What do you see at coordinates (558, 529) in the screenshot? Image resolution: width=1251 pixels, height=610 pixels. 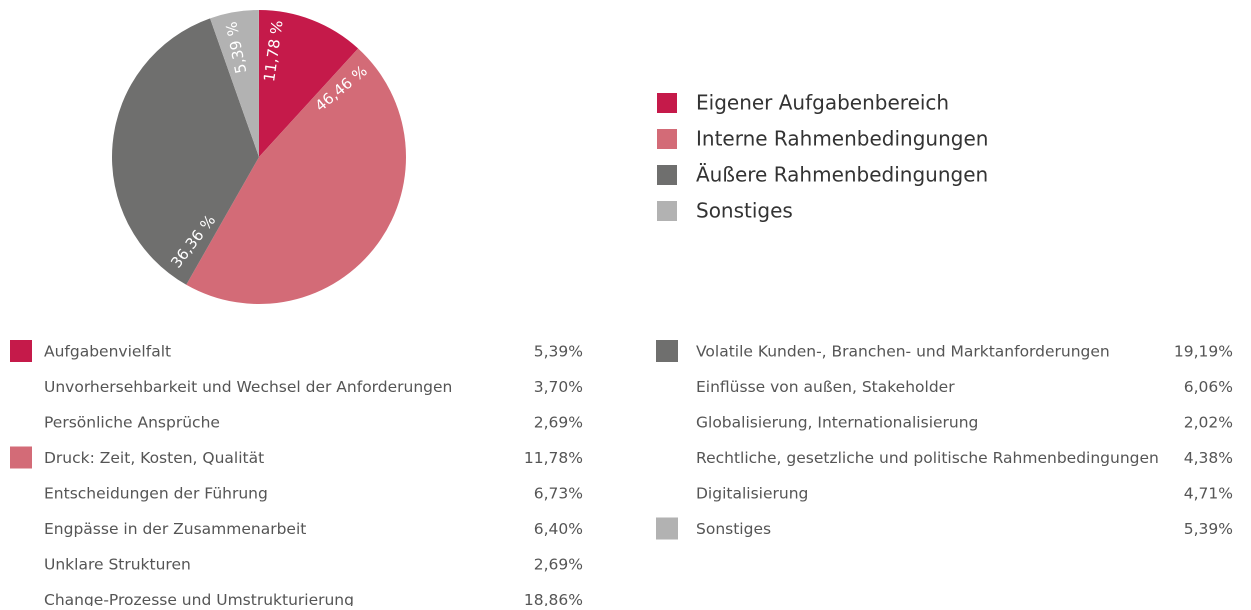 I see `row-value: 6,40%` at bounding box center [558, 529].